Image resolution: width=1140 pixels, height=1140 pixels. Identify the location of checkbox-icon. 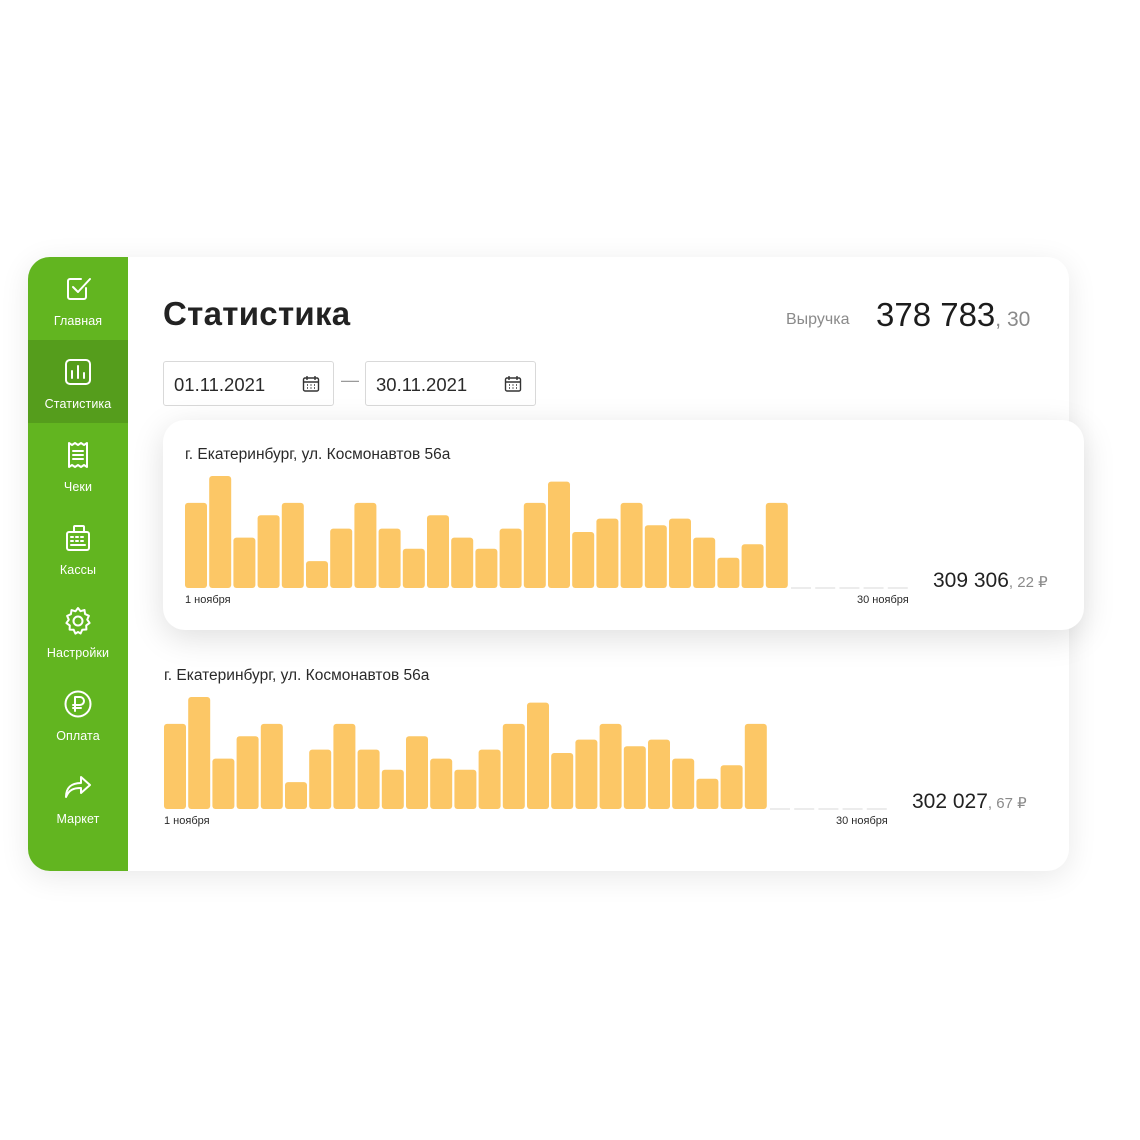
(78, 289).